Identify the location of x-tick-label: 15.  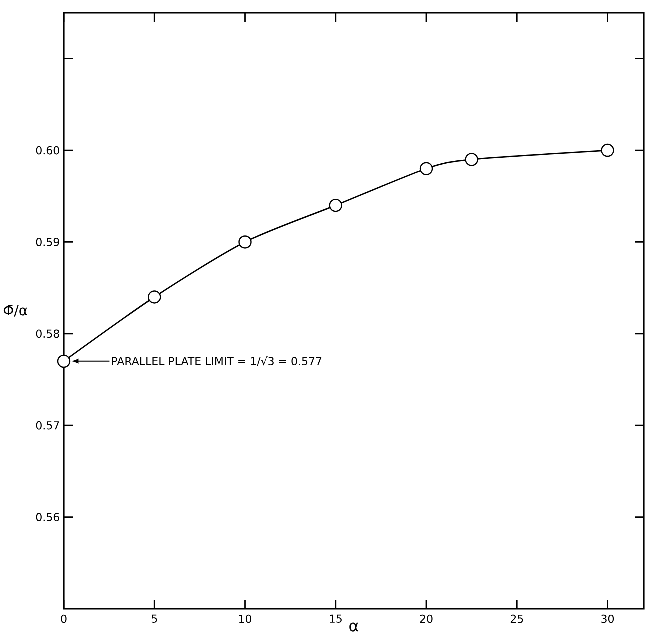
(336, 619).